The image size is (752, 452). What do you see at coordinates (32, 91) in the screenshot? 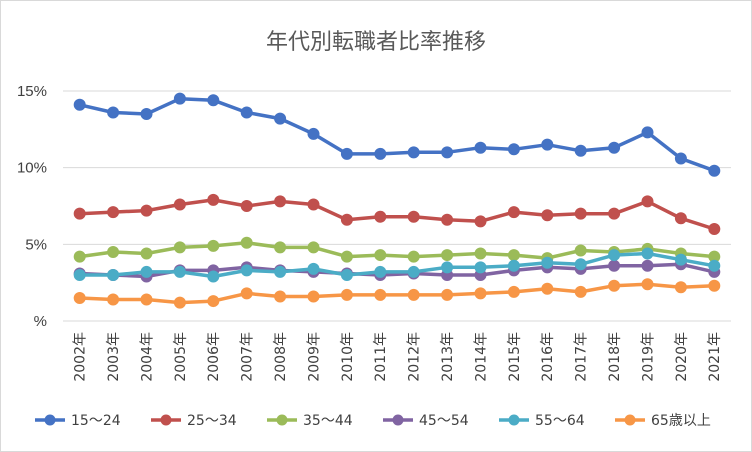
I see `y-tick-label: 15%` at bounding box center [32, 91].